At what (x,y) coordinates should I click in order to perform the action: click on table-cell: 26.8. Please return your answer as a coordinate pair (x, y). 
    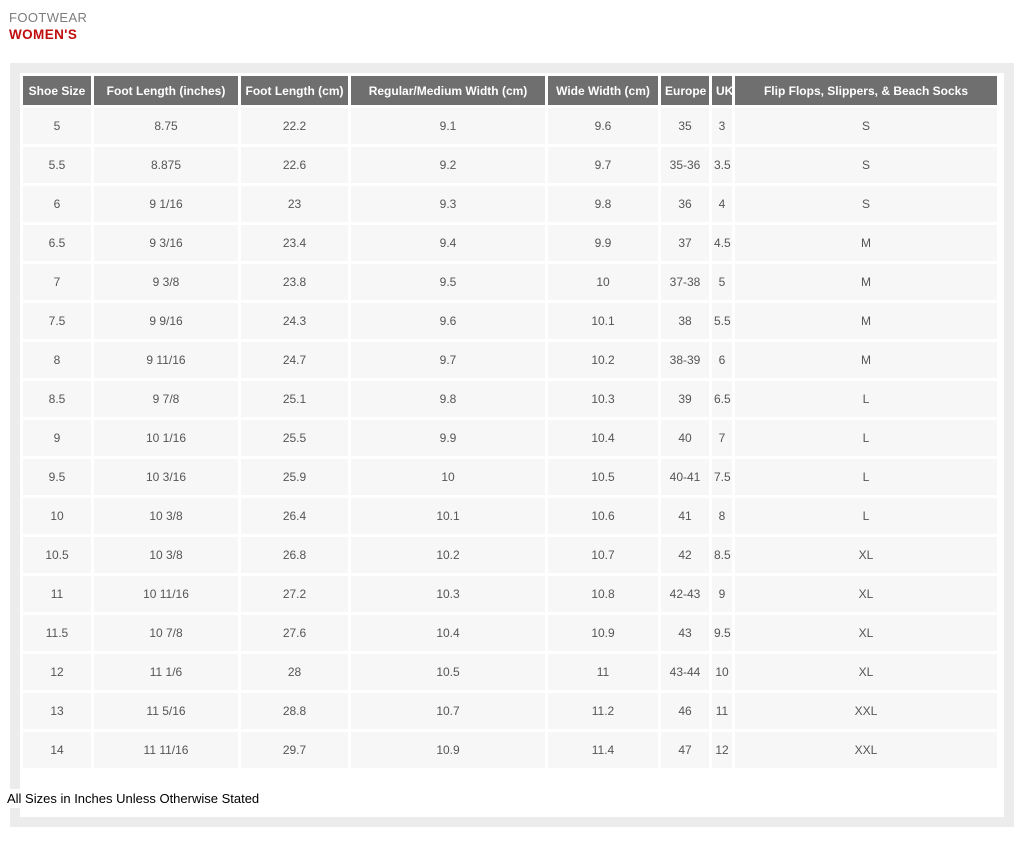
    Looking at the image, I should click on (294, 555).